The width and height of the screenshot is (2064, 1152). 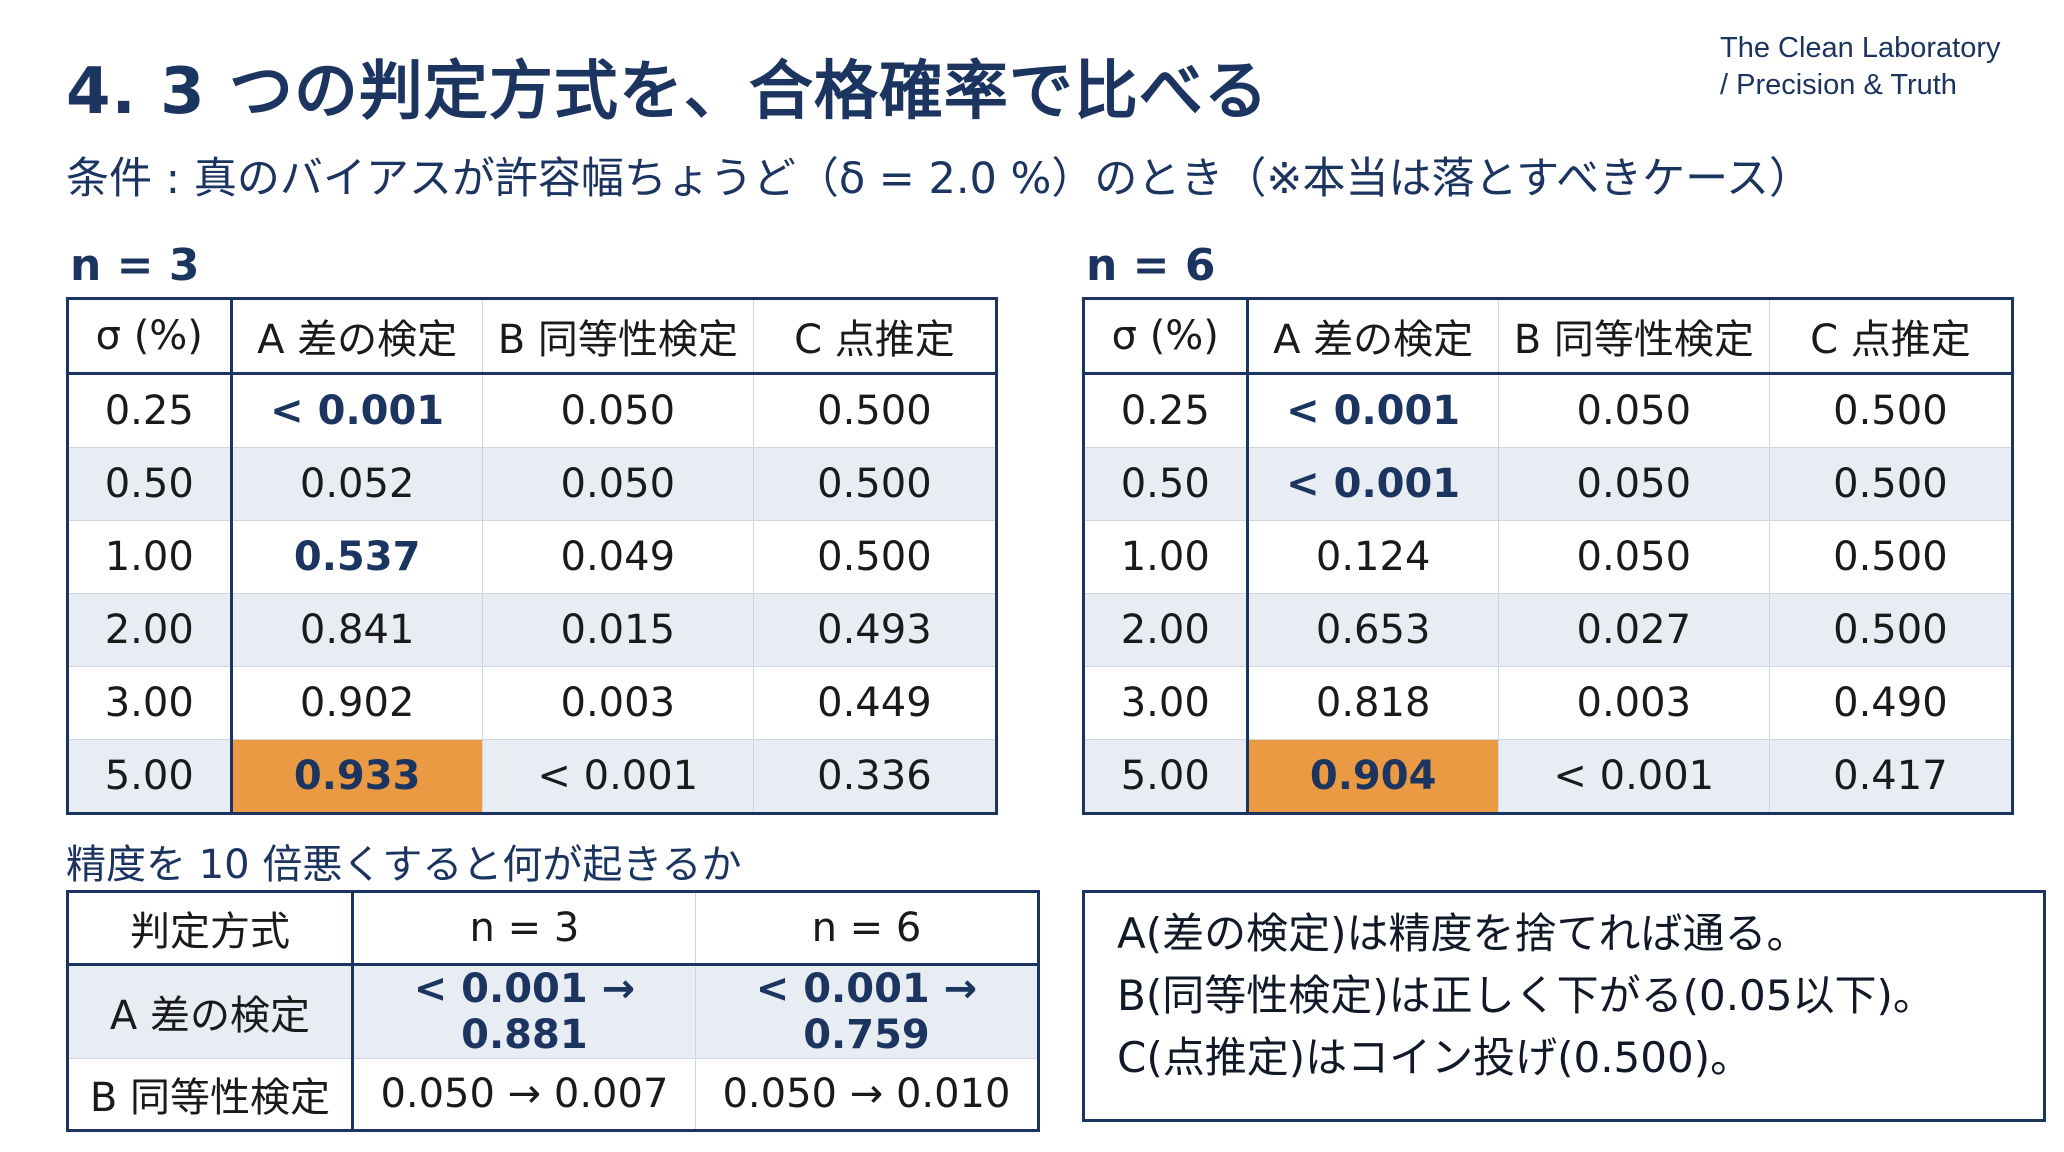 What do you see at coordinates (1435, 1057) in the screenshot?
I see `note-line: C(点推定)はコイン投げ(0.500)。` at bounding box center [1435, 1057].